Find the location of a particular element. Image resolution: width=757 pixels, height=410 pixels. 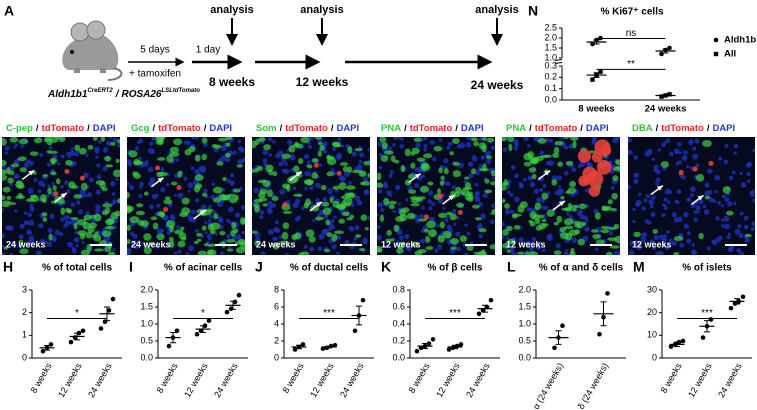

stain: Gcg is located at coordinates (140, 128).